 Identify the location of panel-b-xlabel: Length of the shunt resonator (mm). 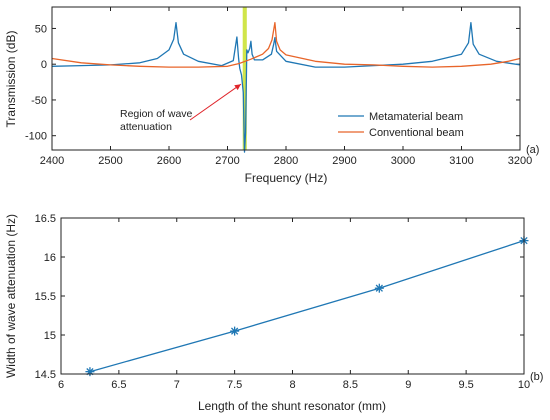
(292, 406).